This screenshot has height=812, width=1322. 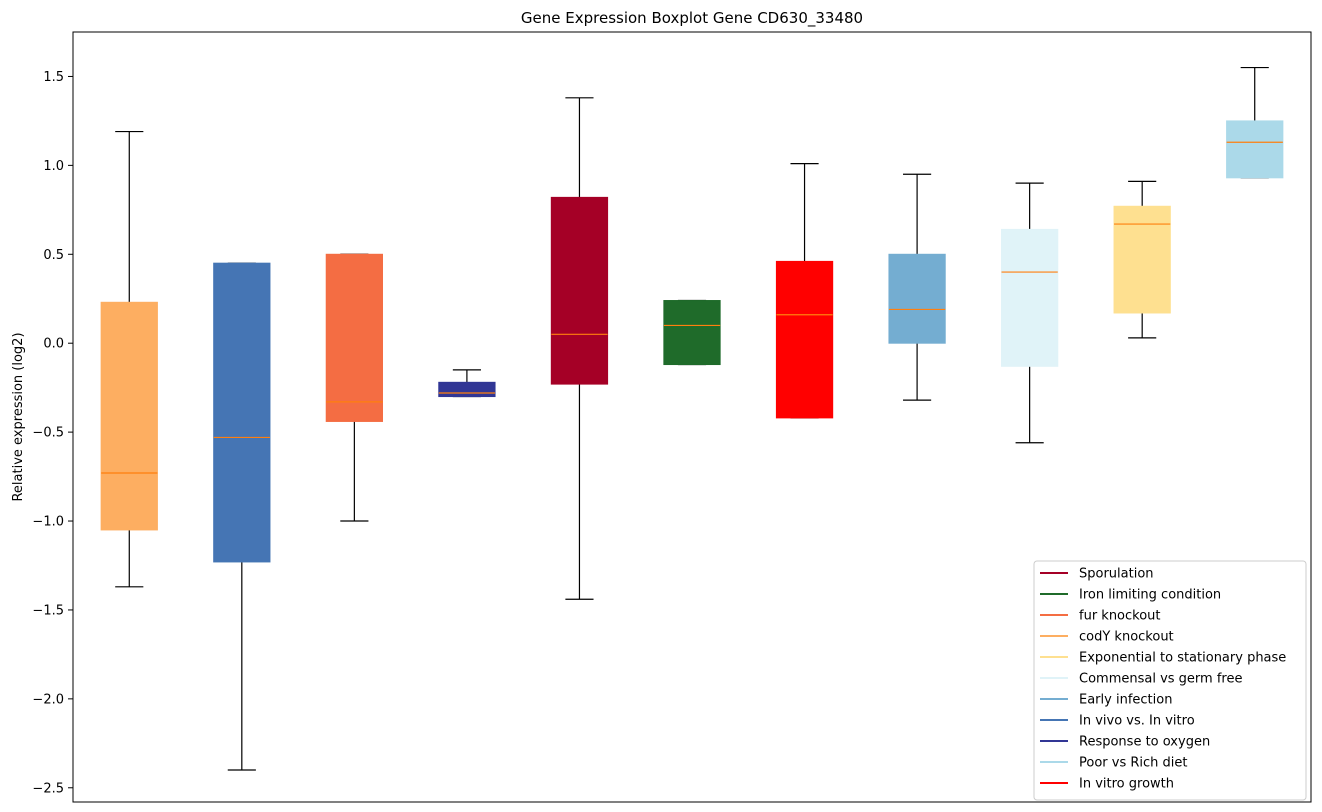 I want to click on y-tick-label: −2.5, so click(x=48, y=788).